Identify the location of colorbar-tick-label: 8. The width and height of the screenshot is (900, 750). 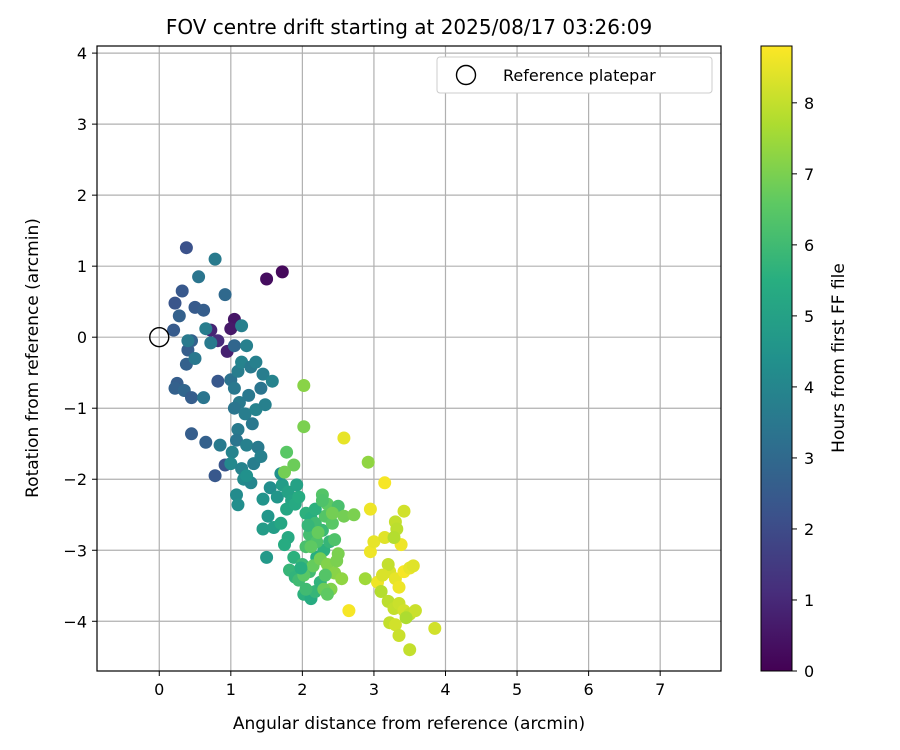
(809, 103).